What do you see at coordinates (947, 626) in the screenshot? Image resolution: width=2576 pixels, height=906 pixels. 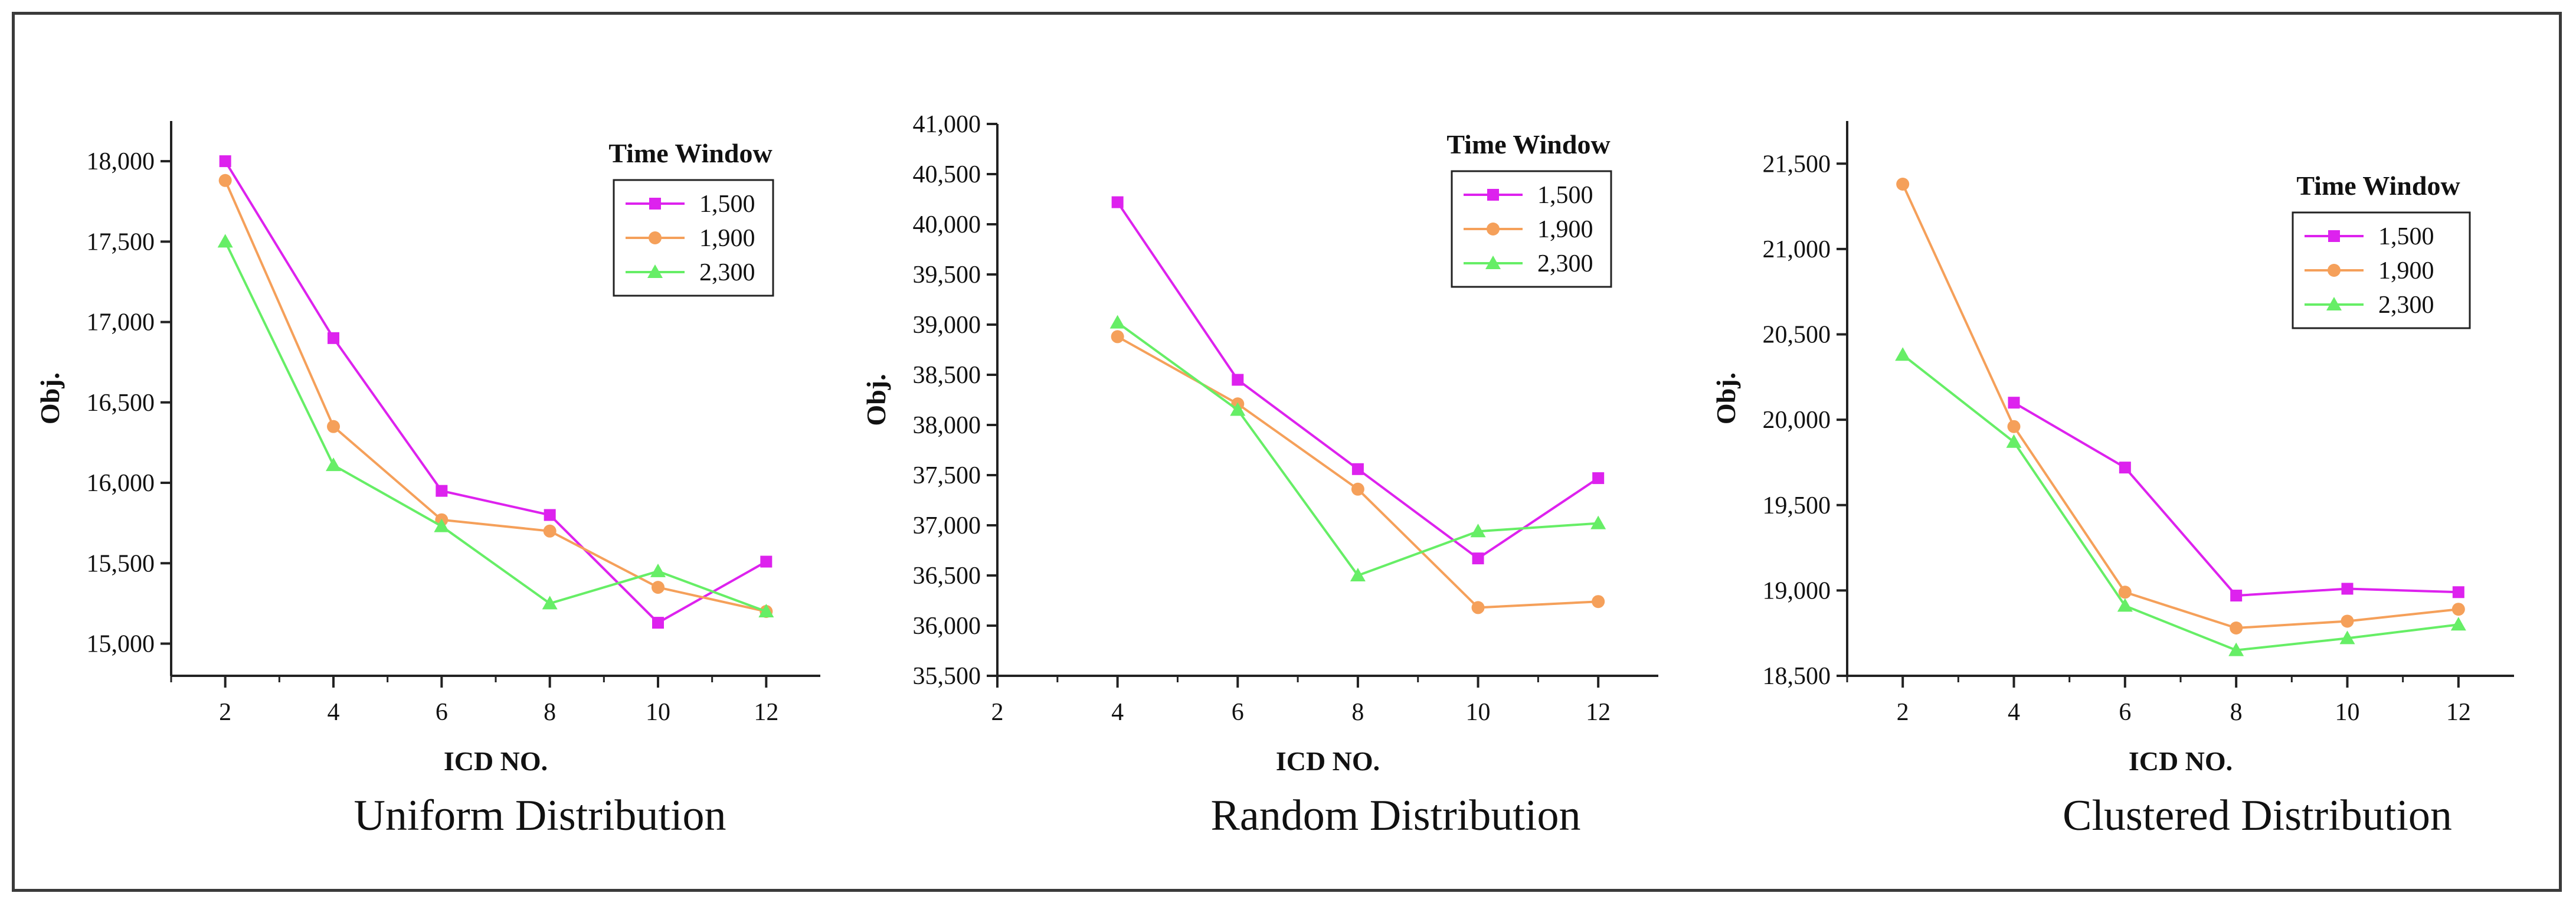 I see `y-tick-label: 36,000` at bounding box center [947, 626].